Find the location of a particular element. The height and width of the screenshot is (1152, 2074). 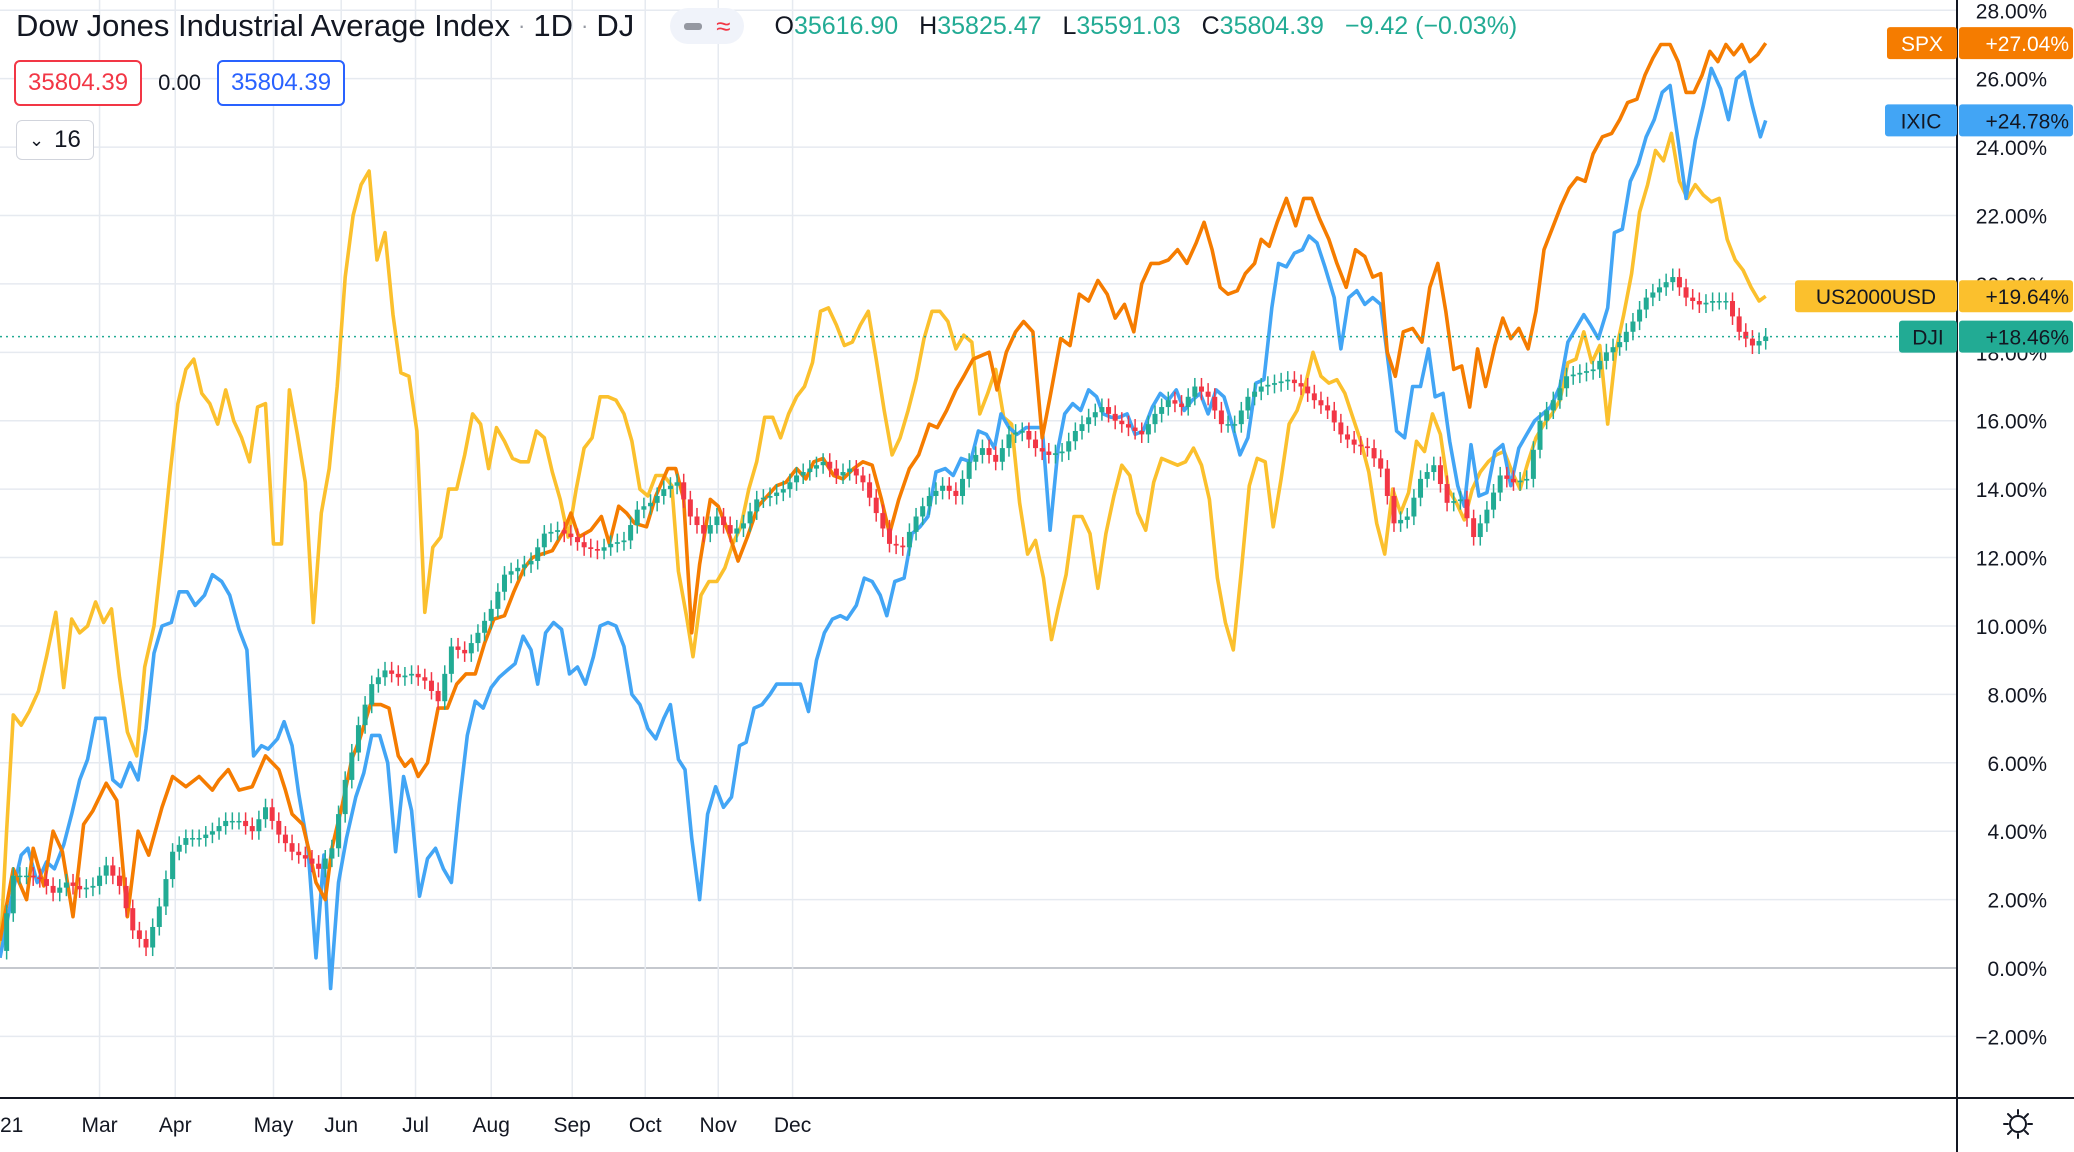

line-icon is located at coordinates (693, 26).